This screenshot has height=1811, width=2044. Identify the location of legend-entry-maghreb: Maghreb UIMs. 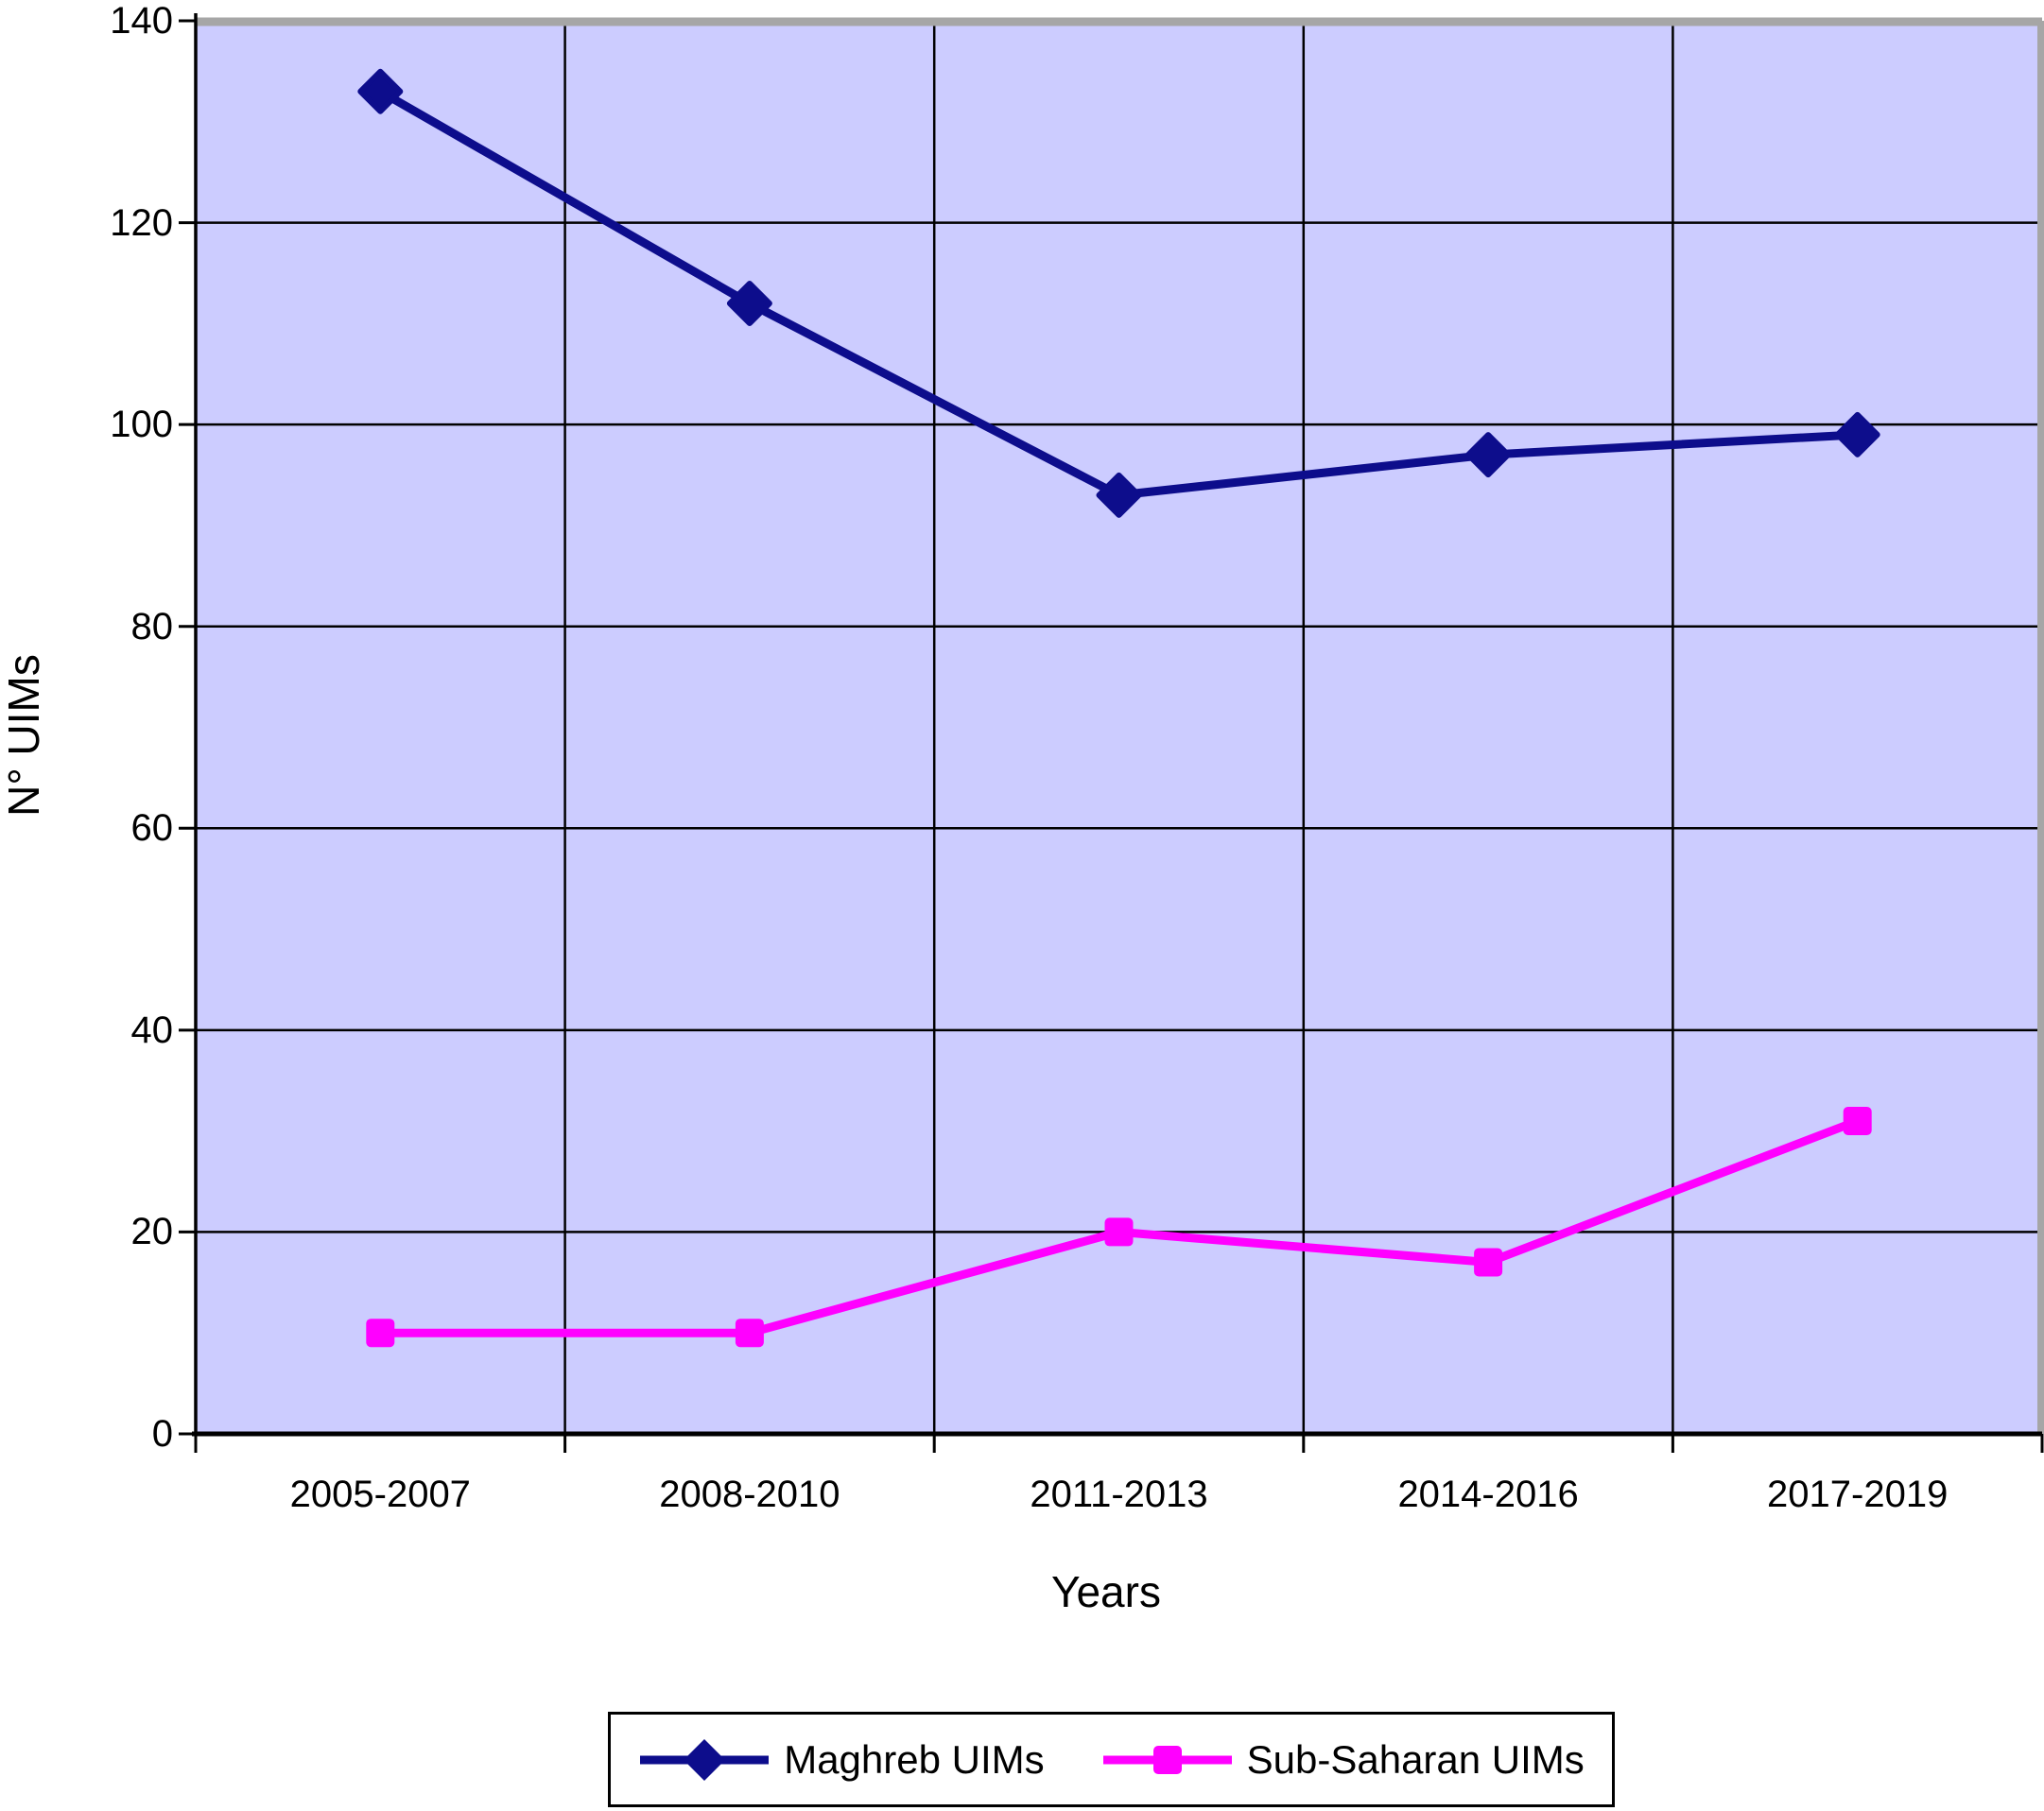
(841, 1760).